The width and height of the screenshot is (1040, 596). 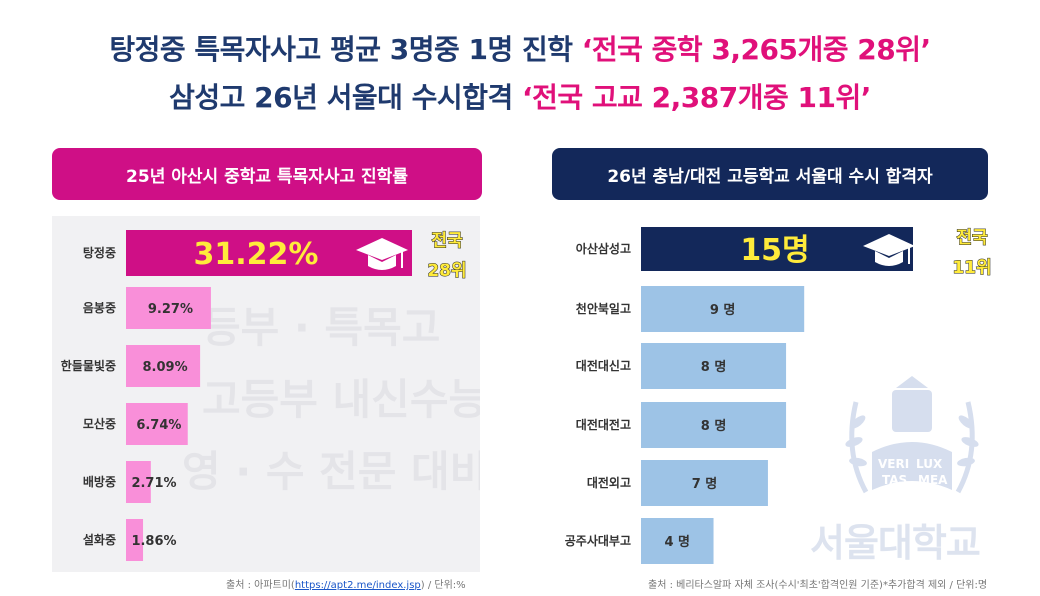 What do you see at coordinates (603, 424) in the screenshot?
I see `right-category-label-3: 대전대전고` at bounding box center [603, 424].